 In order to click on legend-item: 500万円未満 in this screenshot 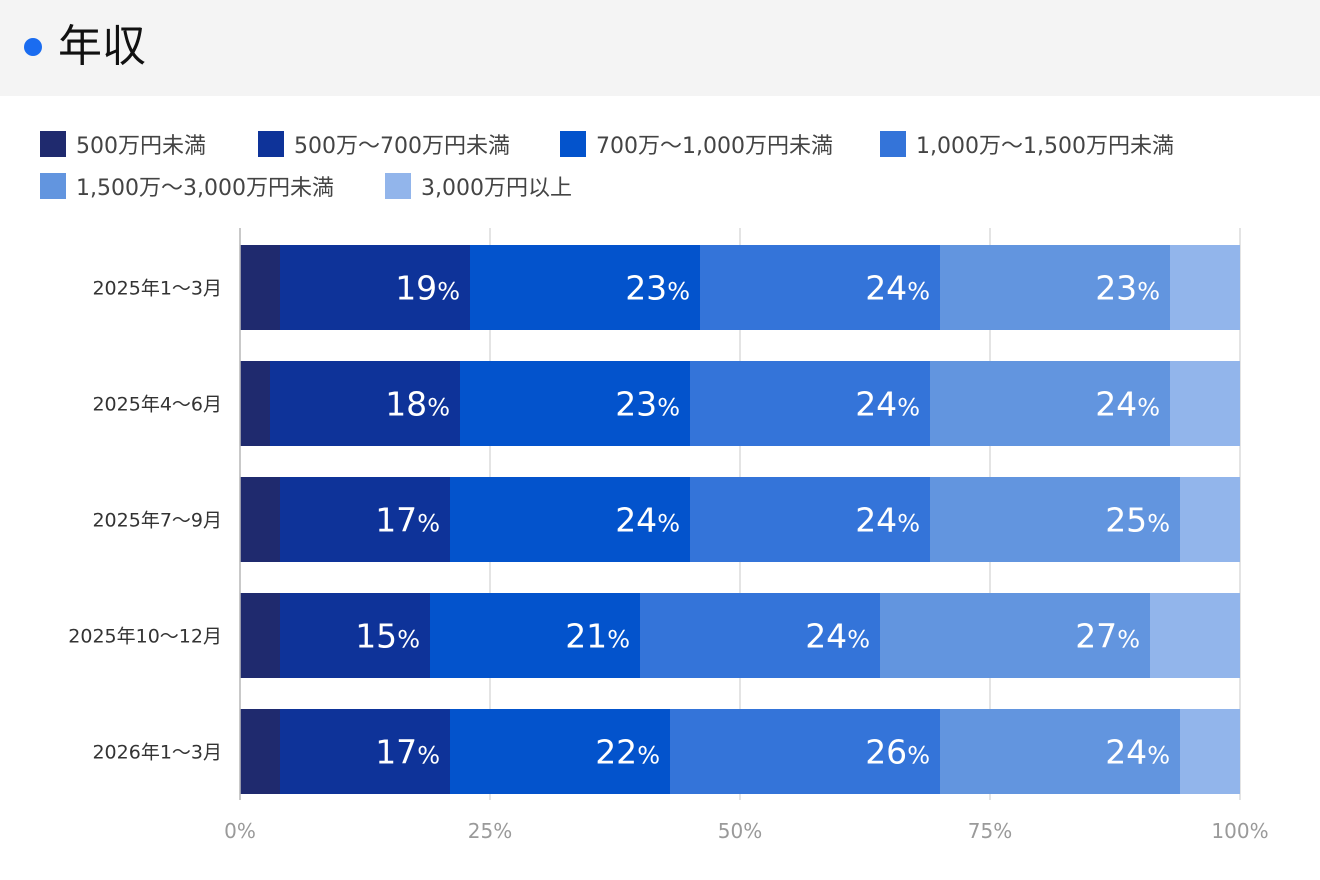, I will do `click(123, 144)`.